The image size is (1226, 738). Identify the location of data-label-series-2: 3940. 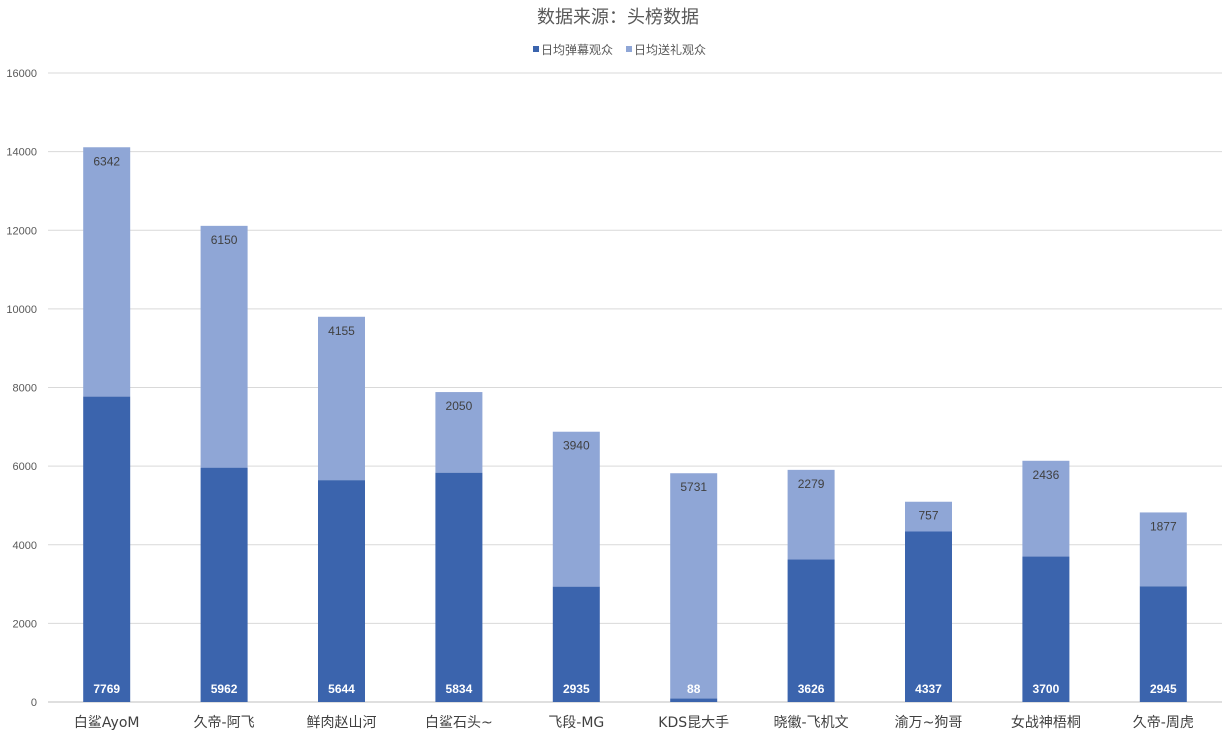
(576, 446).